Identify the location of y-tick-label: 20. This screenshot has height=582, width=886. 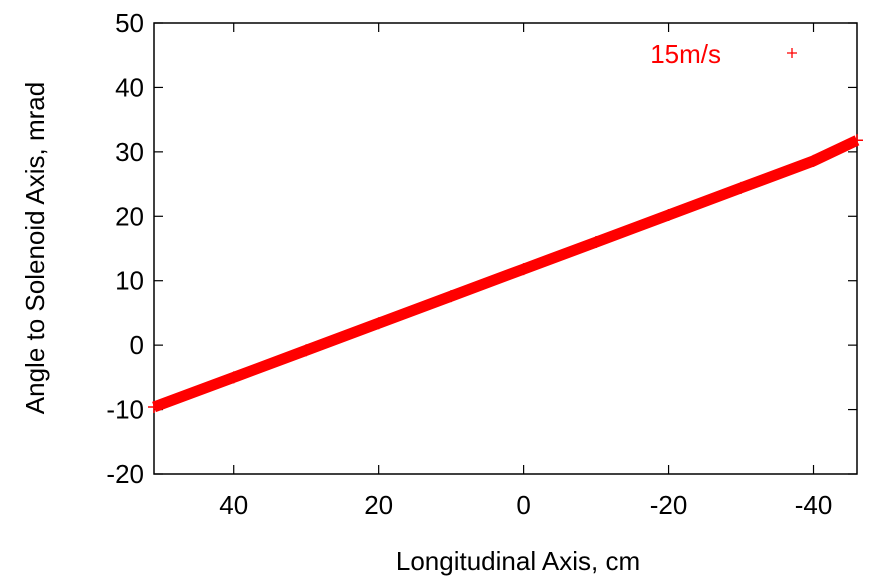
(129, 216).